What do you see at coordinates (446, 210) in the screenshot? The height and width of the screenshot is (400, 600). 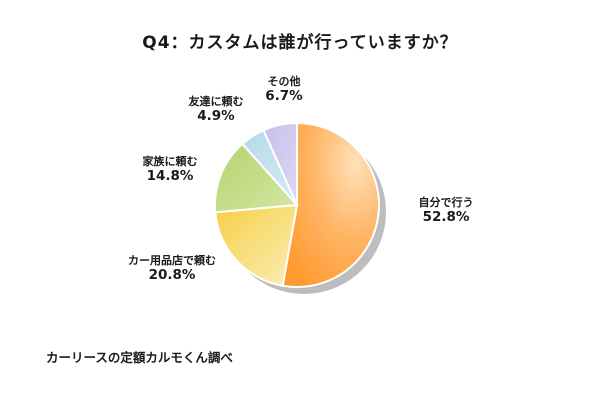 I see `label-self: 自分で行う 52.8%` at bounding box center [446, 210].